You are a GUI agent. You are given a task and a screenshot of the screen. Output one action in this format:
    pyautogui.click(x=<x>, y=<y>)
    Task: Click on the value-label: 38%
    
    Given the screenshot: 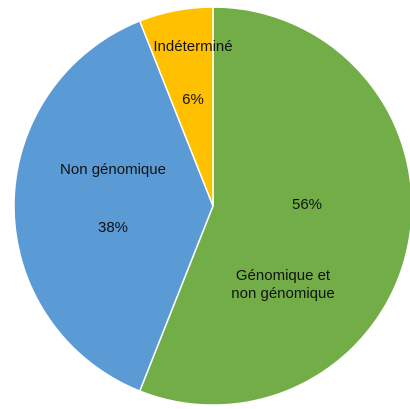 What is the action you would take?
    pyautogui.click(x=113, y=227)
    